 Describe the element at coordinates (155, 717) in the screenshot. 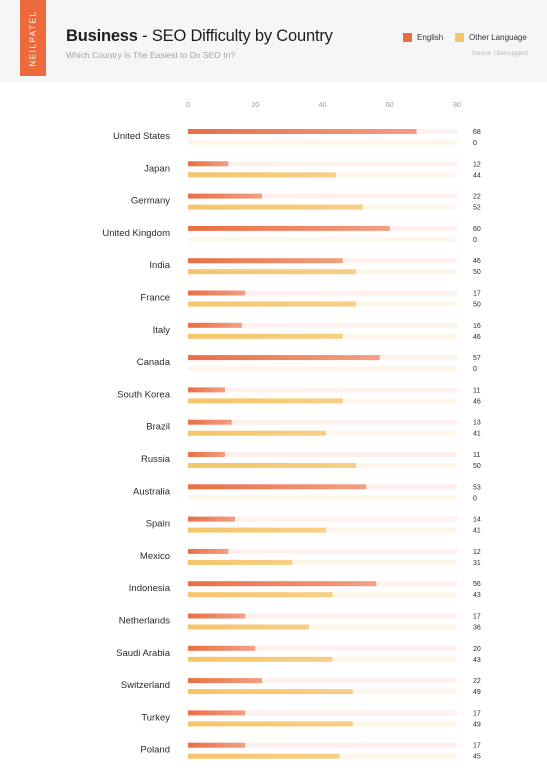

I see `country-label: Turkey` at that location.